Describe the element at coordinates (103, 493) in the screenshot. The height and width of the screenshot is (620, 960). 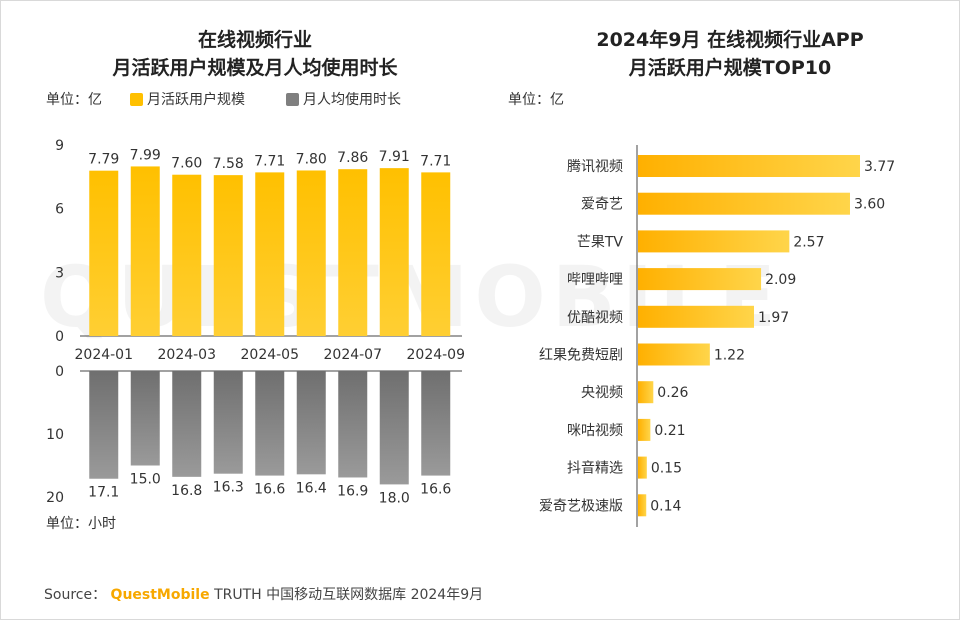
I see `duration-value-label: 17.1` at that location.